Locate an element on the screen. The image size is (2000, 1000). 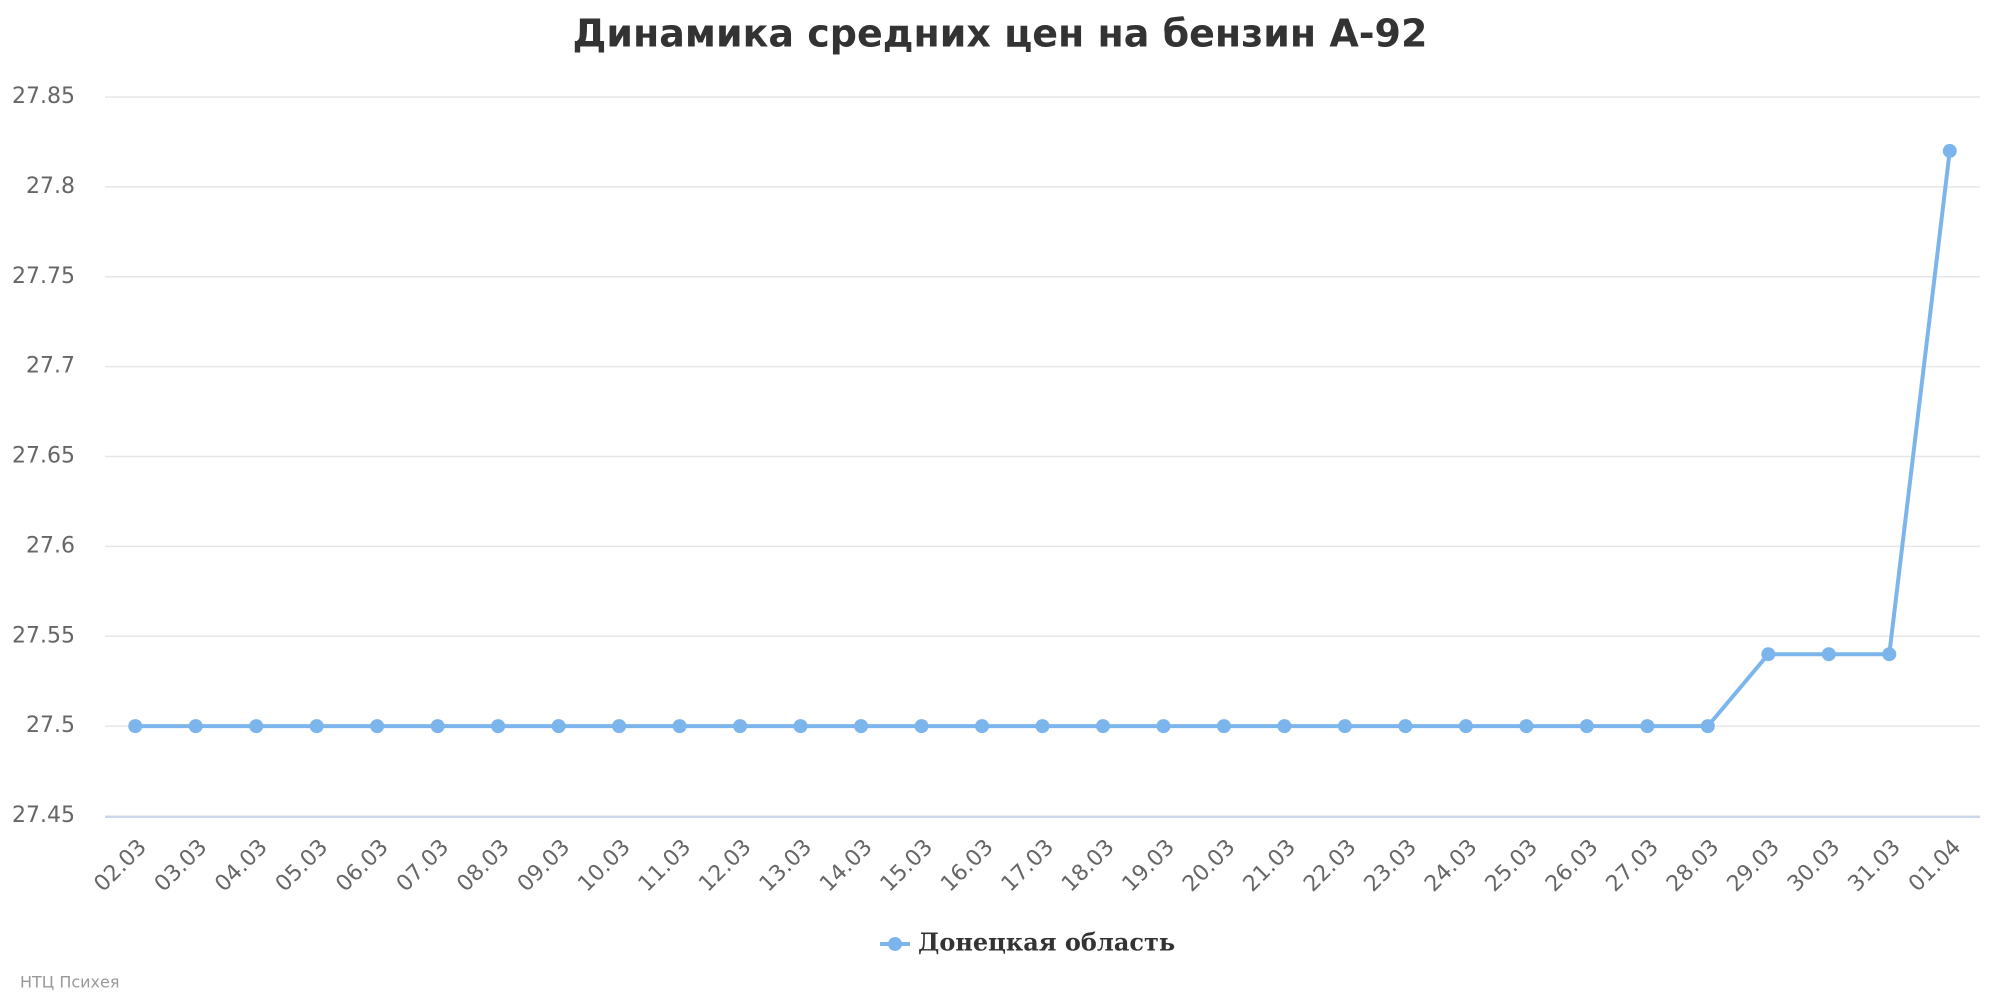
x-tick-label: 25.03 is located at coordinates (1512, 866).